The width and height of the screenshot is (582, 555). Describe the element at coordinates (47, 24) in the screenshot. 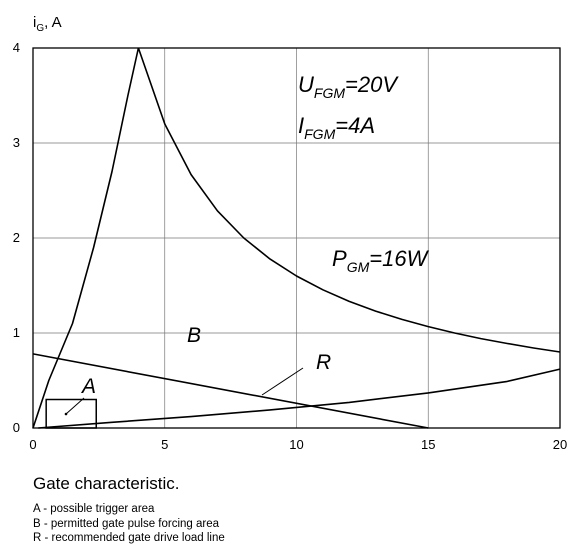

I see `y-axis-label: iG, A` at that location.